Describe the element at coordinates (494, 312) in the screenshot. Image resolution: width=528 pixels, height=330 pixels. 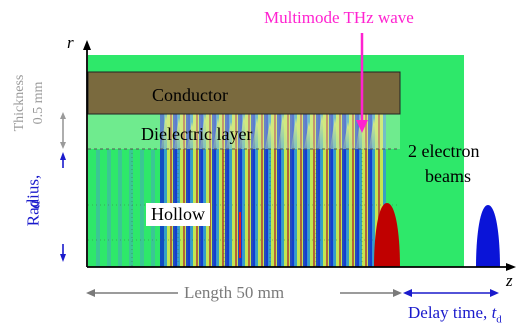
I see `delay-symbol: t` at that location.